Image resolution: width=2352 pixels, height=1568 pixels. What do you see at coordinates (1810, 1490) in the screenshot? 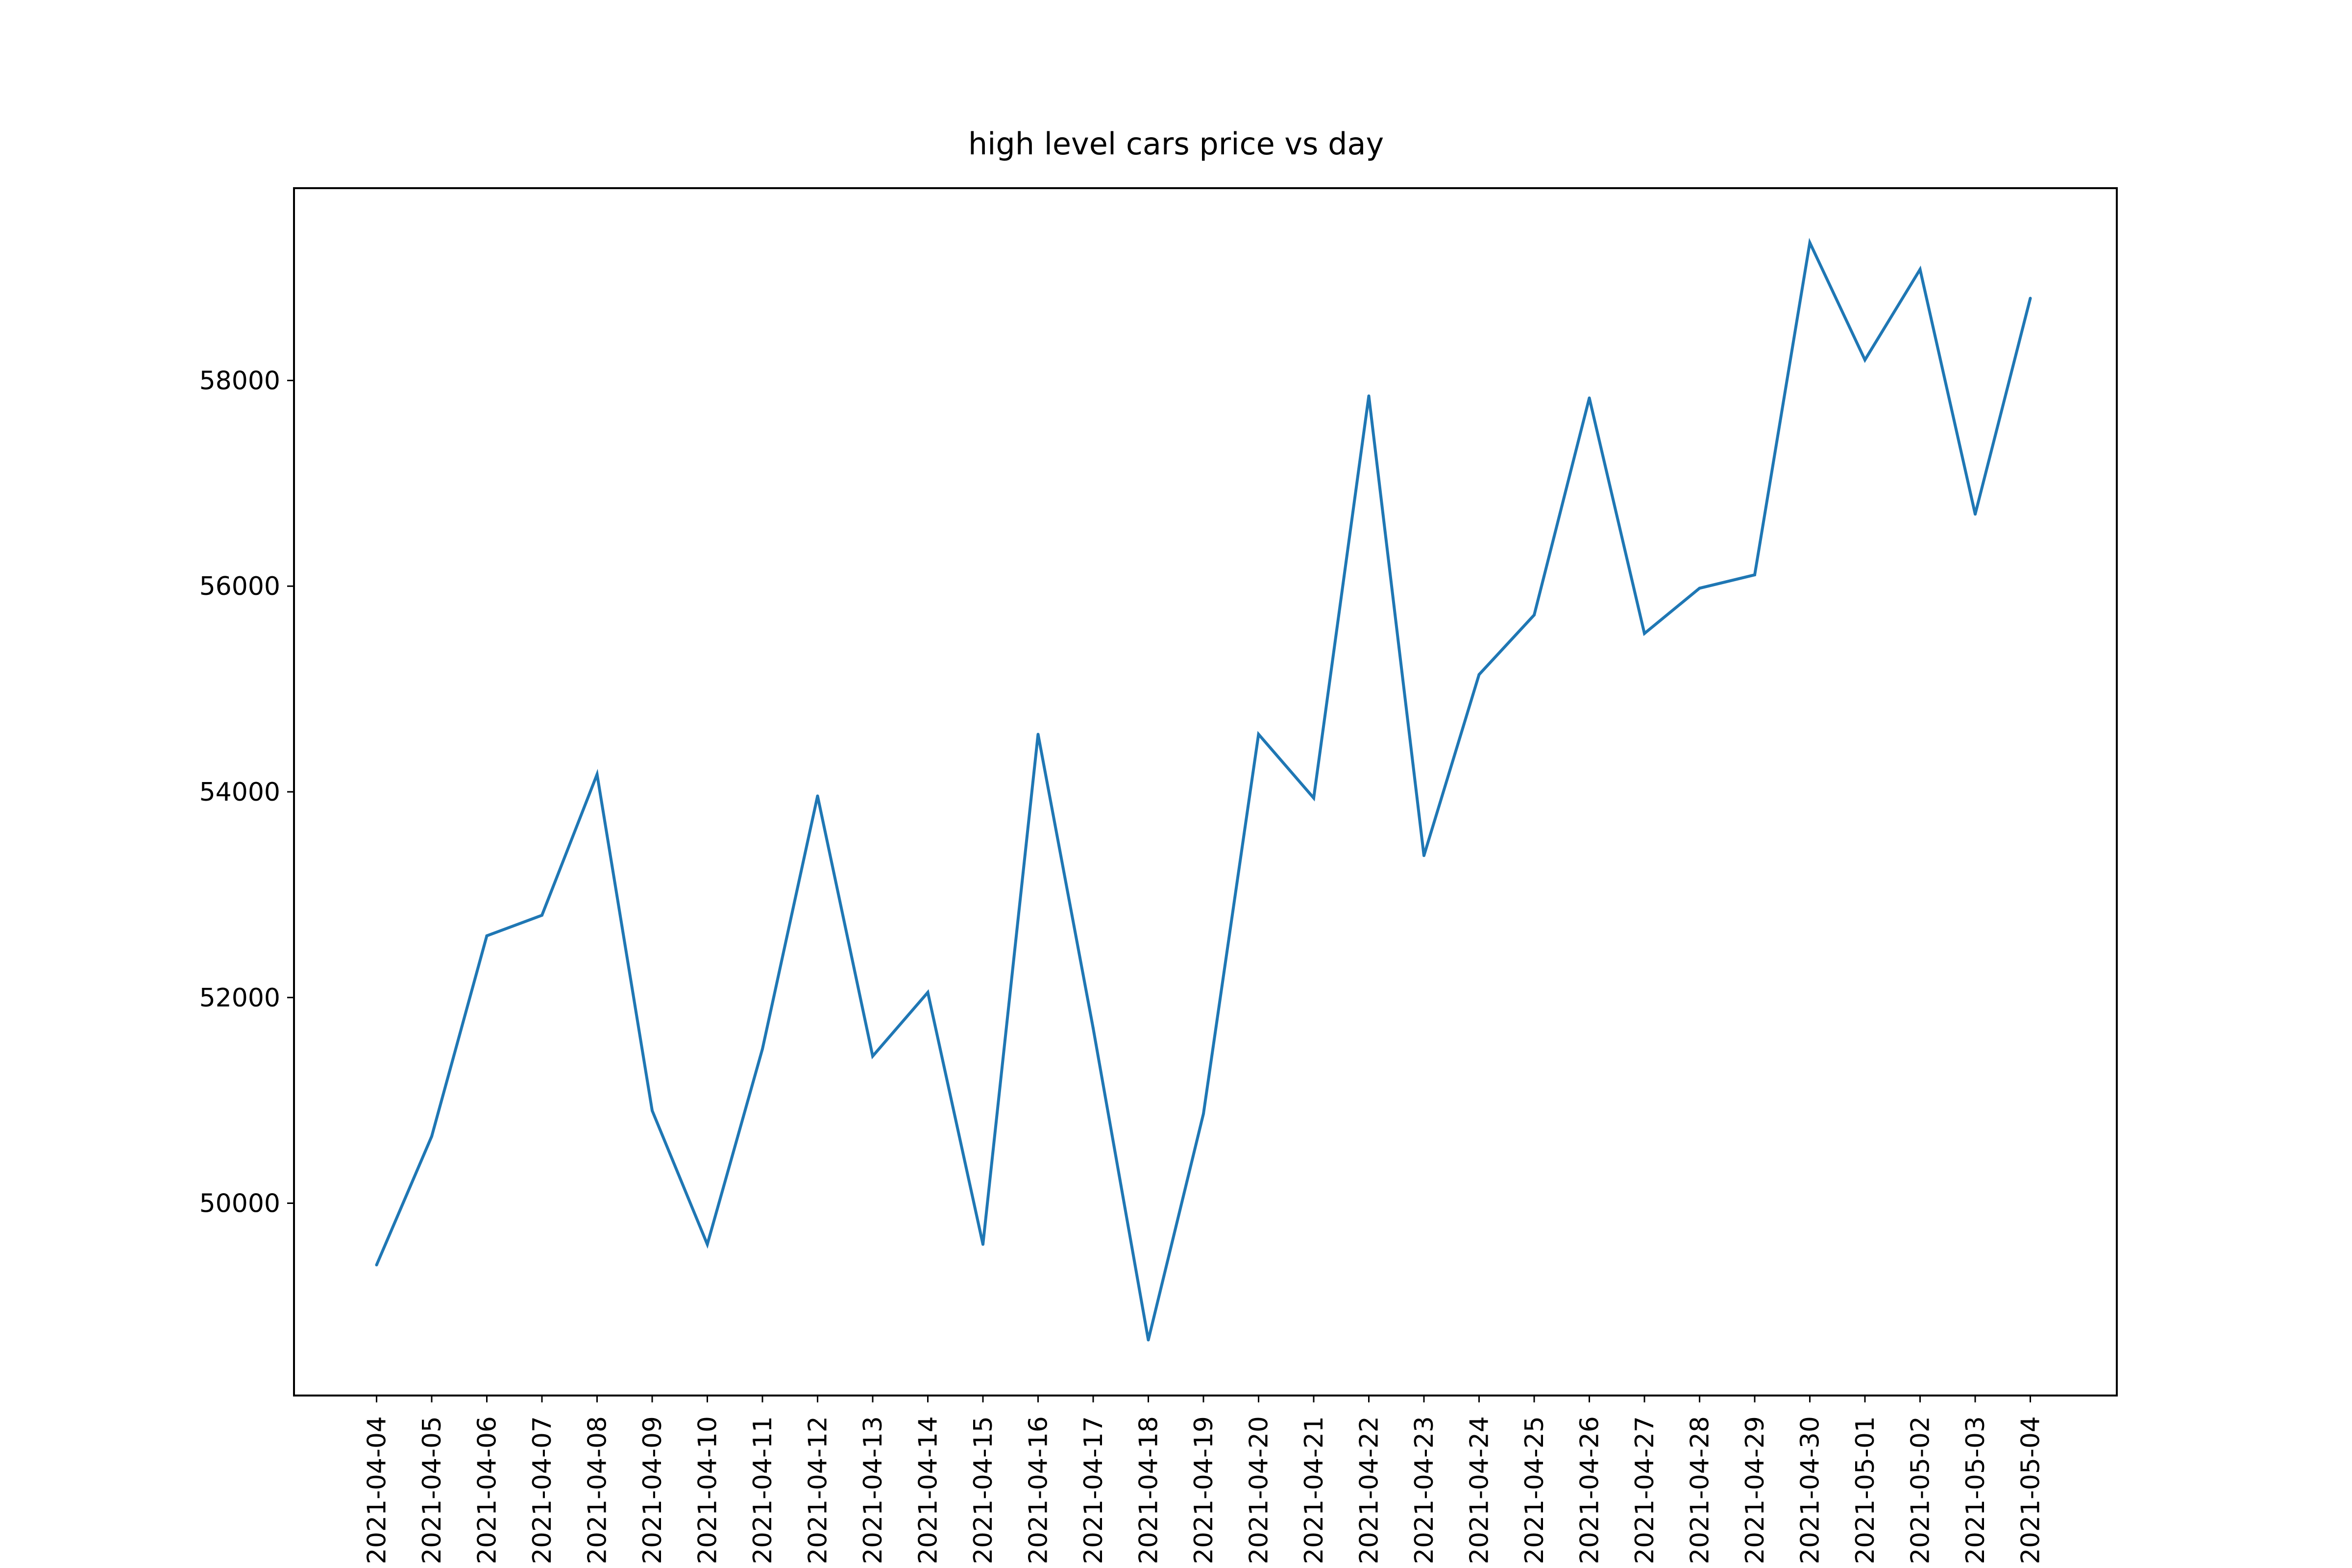
I see `x-tick-label: 2021-04-30` at bounding box center [1810, 1490].